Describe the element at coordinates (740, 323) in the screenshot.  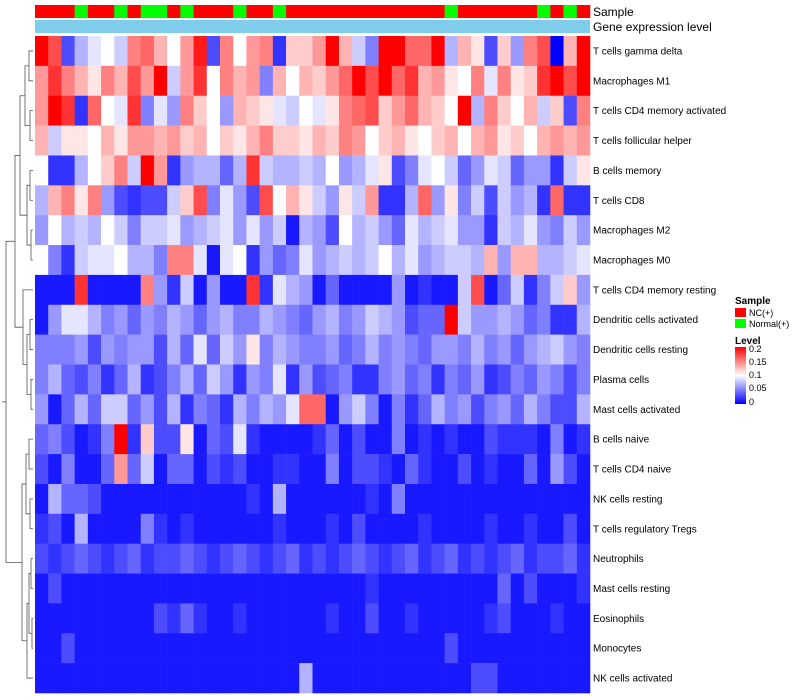
I see `legend-normal-swatch` at that location.